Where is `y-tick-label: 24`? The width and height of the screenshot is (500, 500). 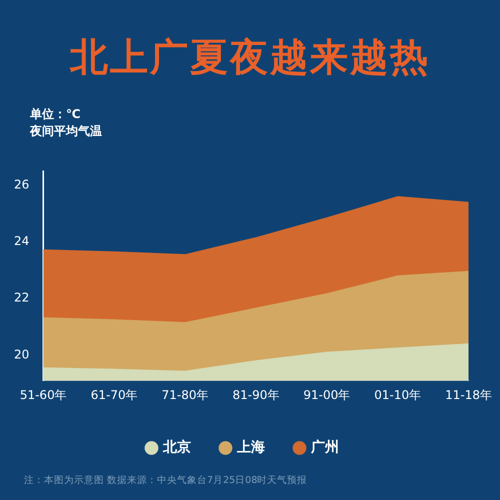 y-tick-label: 24 is located at coordinates (22, 241).